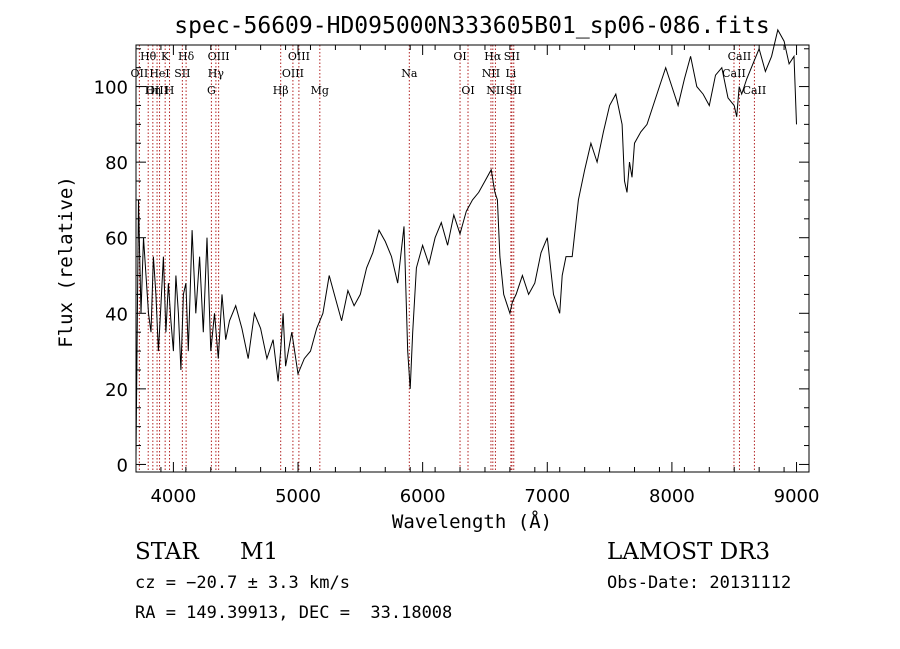 The height and width of the screenshot is (649, 900). I want to click on object-class: STAR, so click(167, 552).